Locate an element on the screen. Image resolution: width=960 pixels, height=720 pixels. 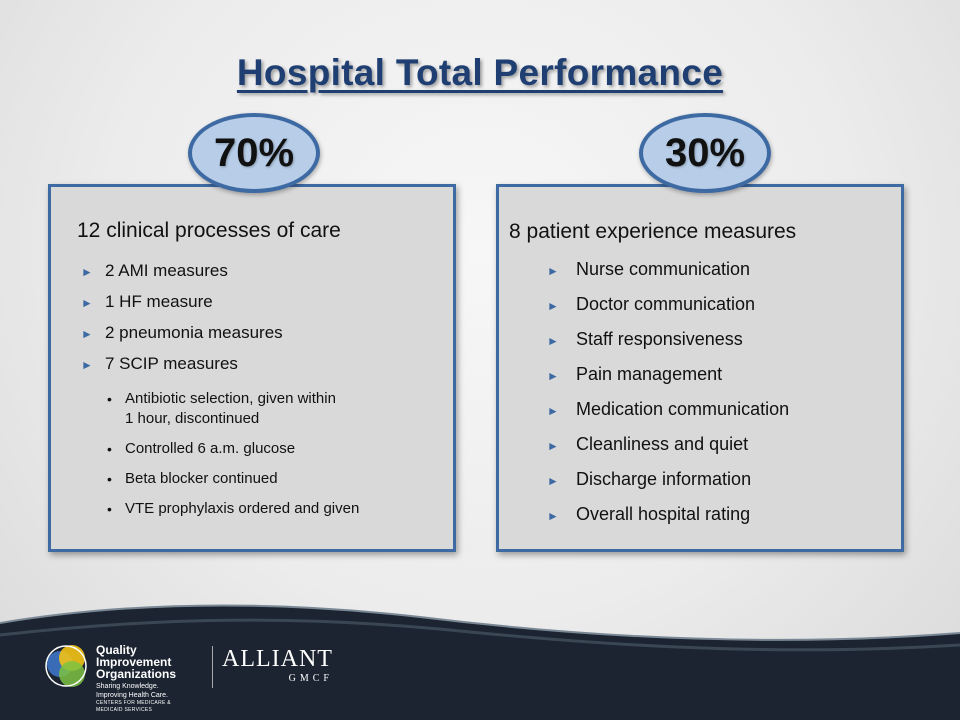
sub-list-item: • VTE prophylaxis ordered and given is located at coordinates (233, 508).